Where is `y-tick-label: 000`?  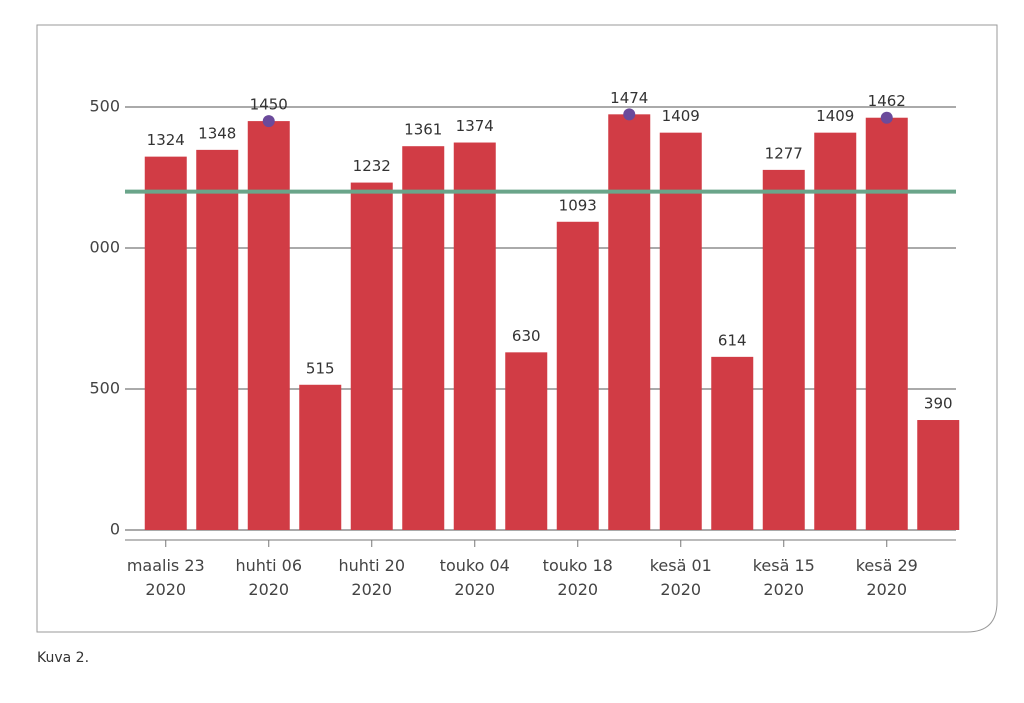 y-tick-label: 000 is located at coordinates (104, 247).